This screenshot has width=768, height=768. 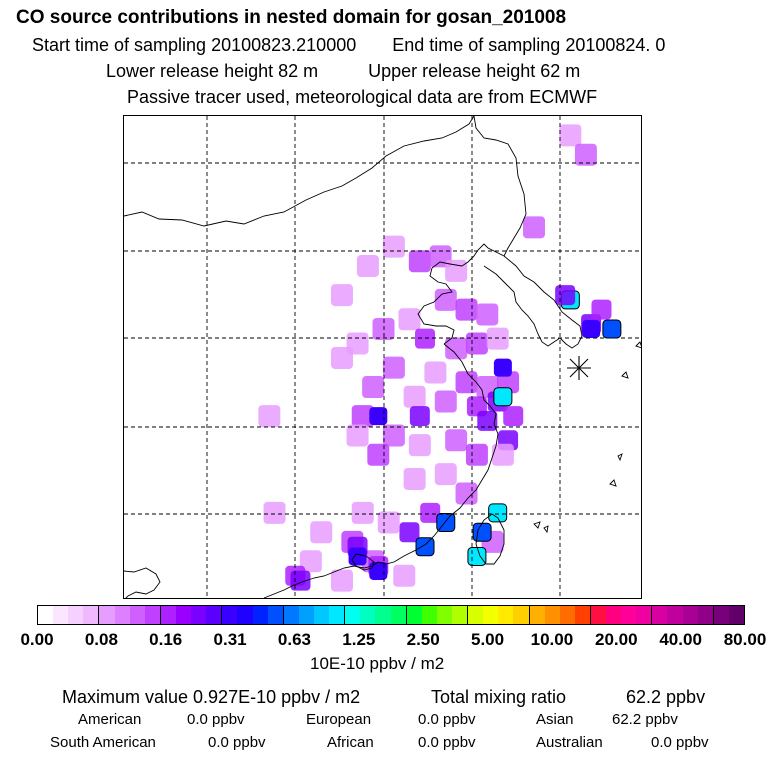 What do you see at coordinates (230, 639) in the screenshot?
I see `colorbar-tick-label: 0.31` at bounding box center [230, 639].